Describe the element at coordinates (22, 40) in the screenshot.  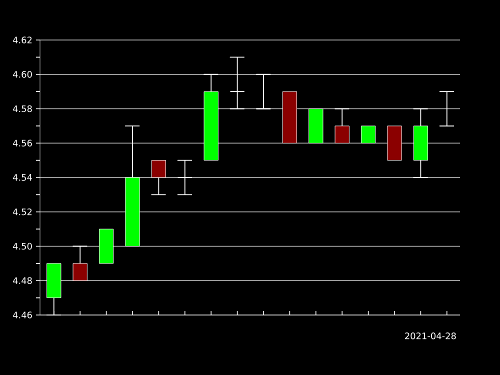
I see `y-tick-label: 4.62` at that location.